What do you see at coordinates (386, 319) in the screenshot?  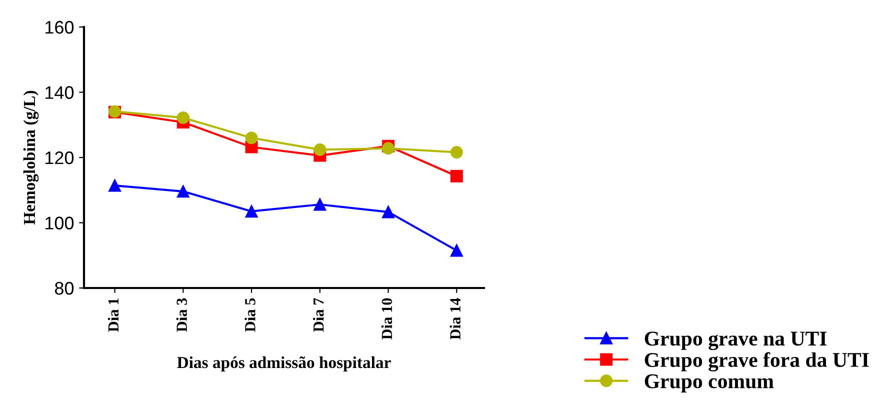 I see `x-tick-label: Dia 10` at bounding box center [386, 319].